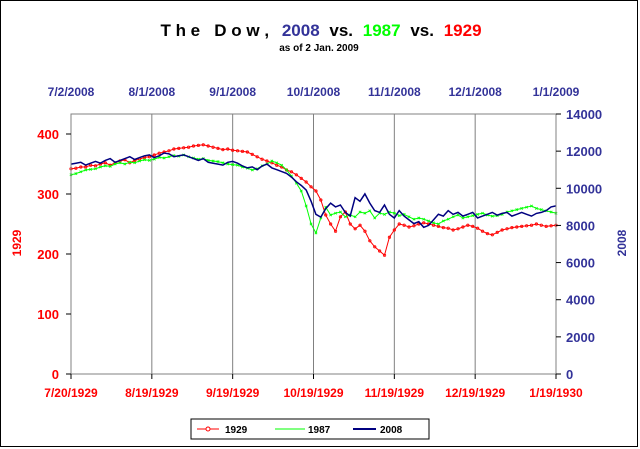 This screenshot has height=449, width=640. Describe the element at coordinates (569, 374) in the screenshot. I see `right-tick-label: 0` at that location.